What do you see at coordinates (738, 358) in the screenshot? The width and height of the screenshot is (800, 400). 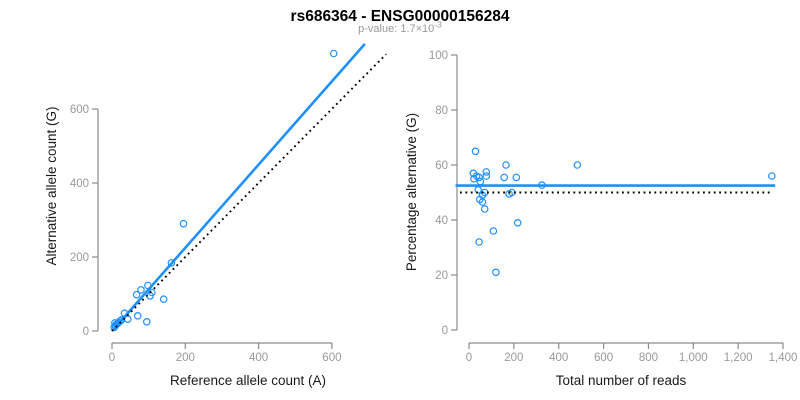 I see `x-tick-label: 1,200` at bounding box center [738, 358].